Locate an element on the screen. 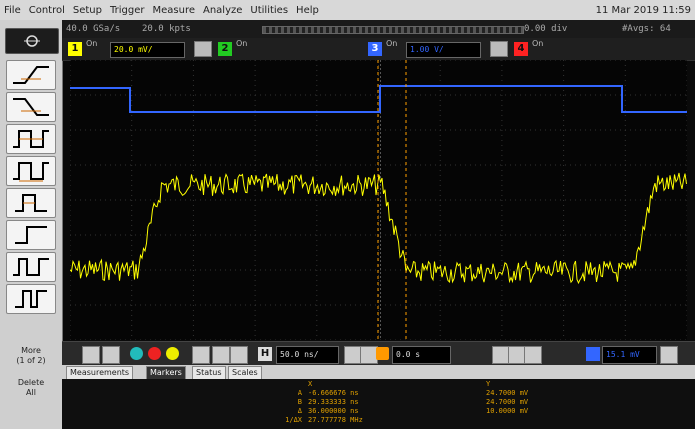  trigger-level-stepper is located at coordinates (669, 355).